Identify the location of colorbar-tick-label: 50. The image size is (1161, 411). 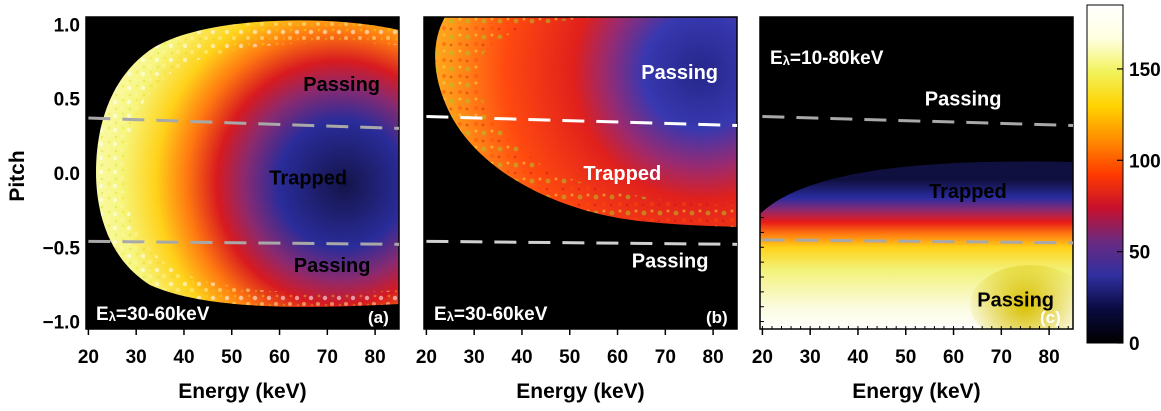
(1139, 253).